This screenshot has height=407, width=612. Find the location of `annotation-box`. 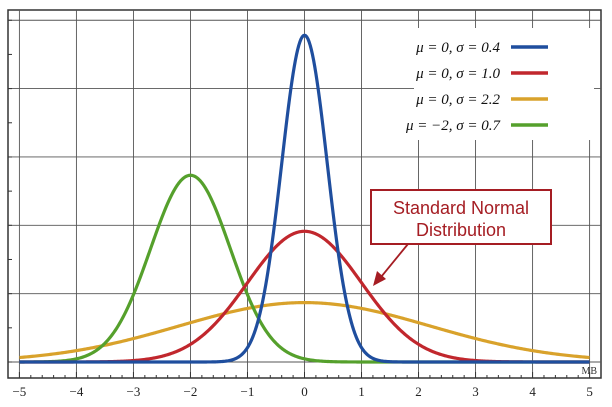

annotation-box is located at coordinates (461, 217).